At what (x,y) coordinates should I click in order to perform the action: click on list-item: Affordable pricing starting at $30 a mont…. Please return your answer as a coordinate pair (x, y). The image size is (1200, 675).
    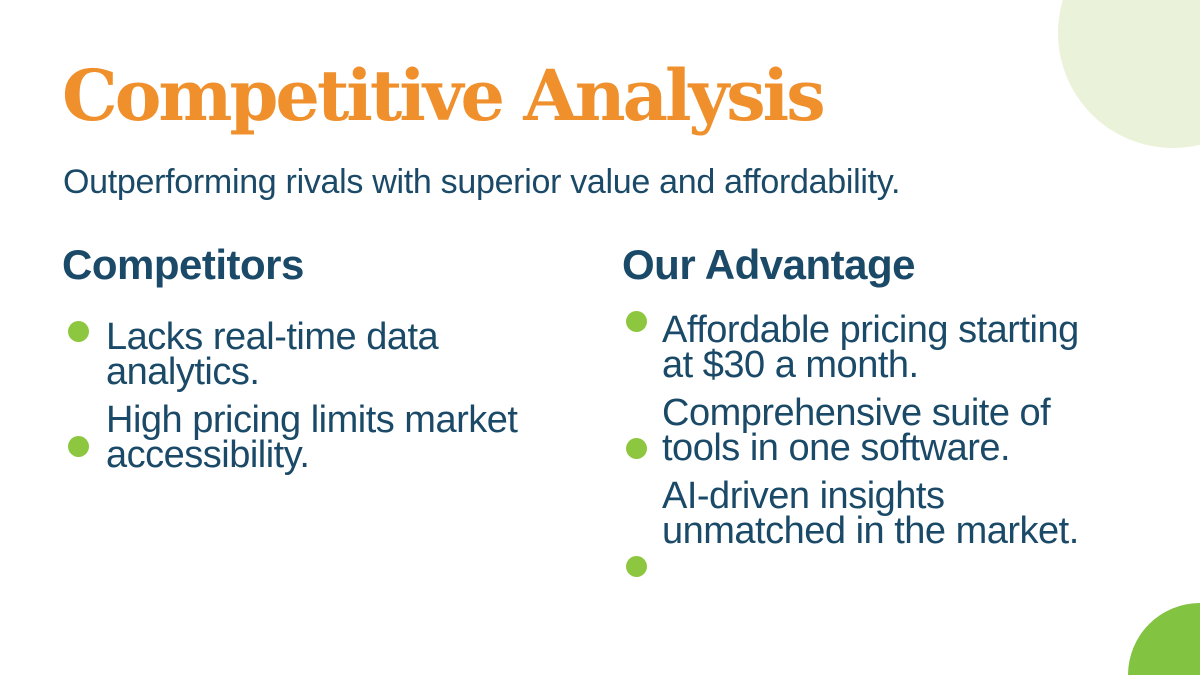
    Looking at the image, I should click on (870, 347).